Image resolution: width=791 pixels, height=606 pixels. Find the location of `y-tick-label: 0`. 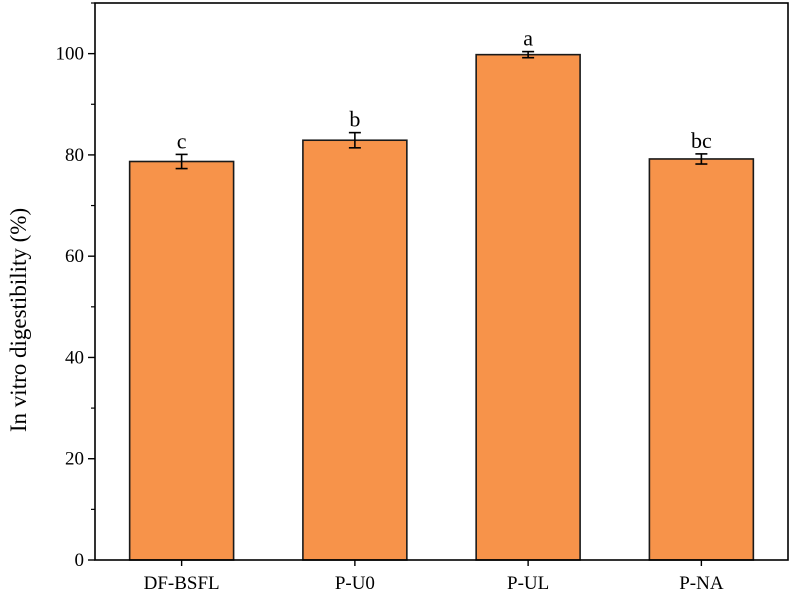

y-tick-label: 0 is located at coordinates (80, 560).